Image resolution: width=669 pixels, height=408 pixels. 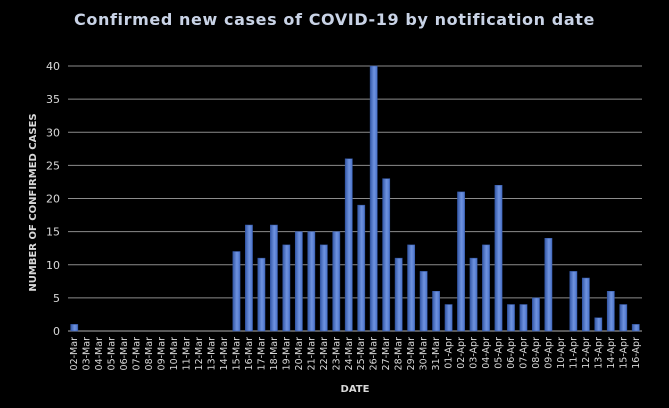 I want to click on x-tick-label: 09-Mar, so click(x=162, y=354).